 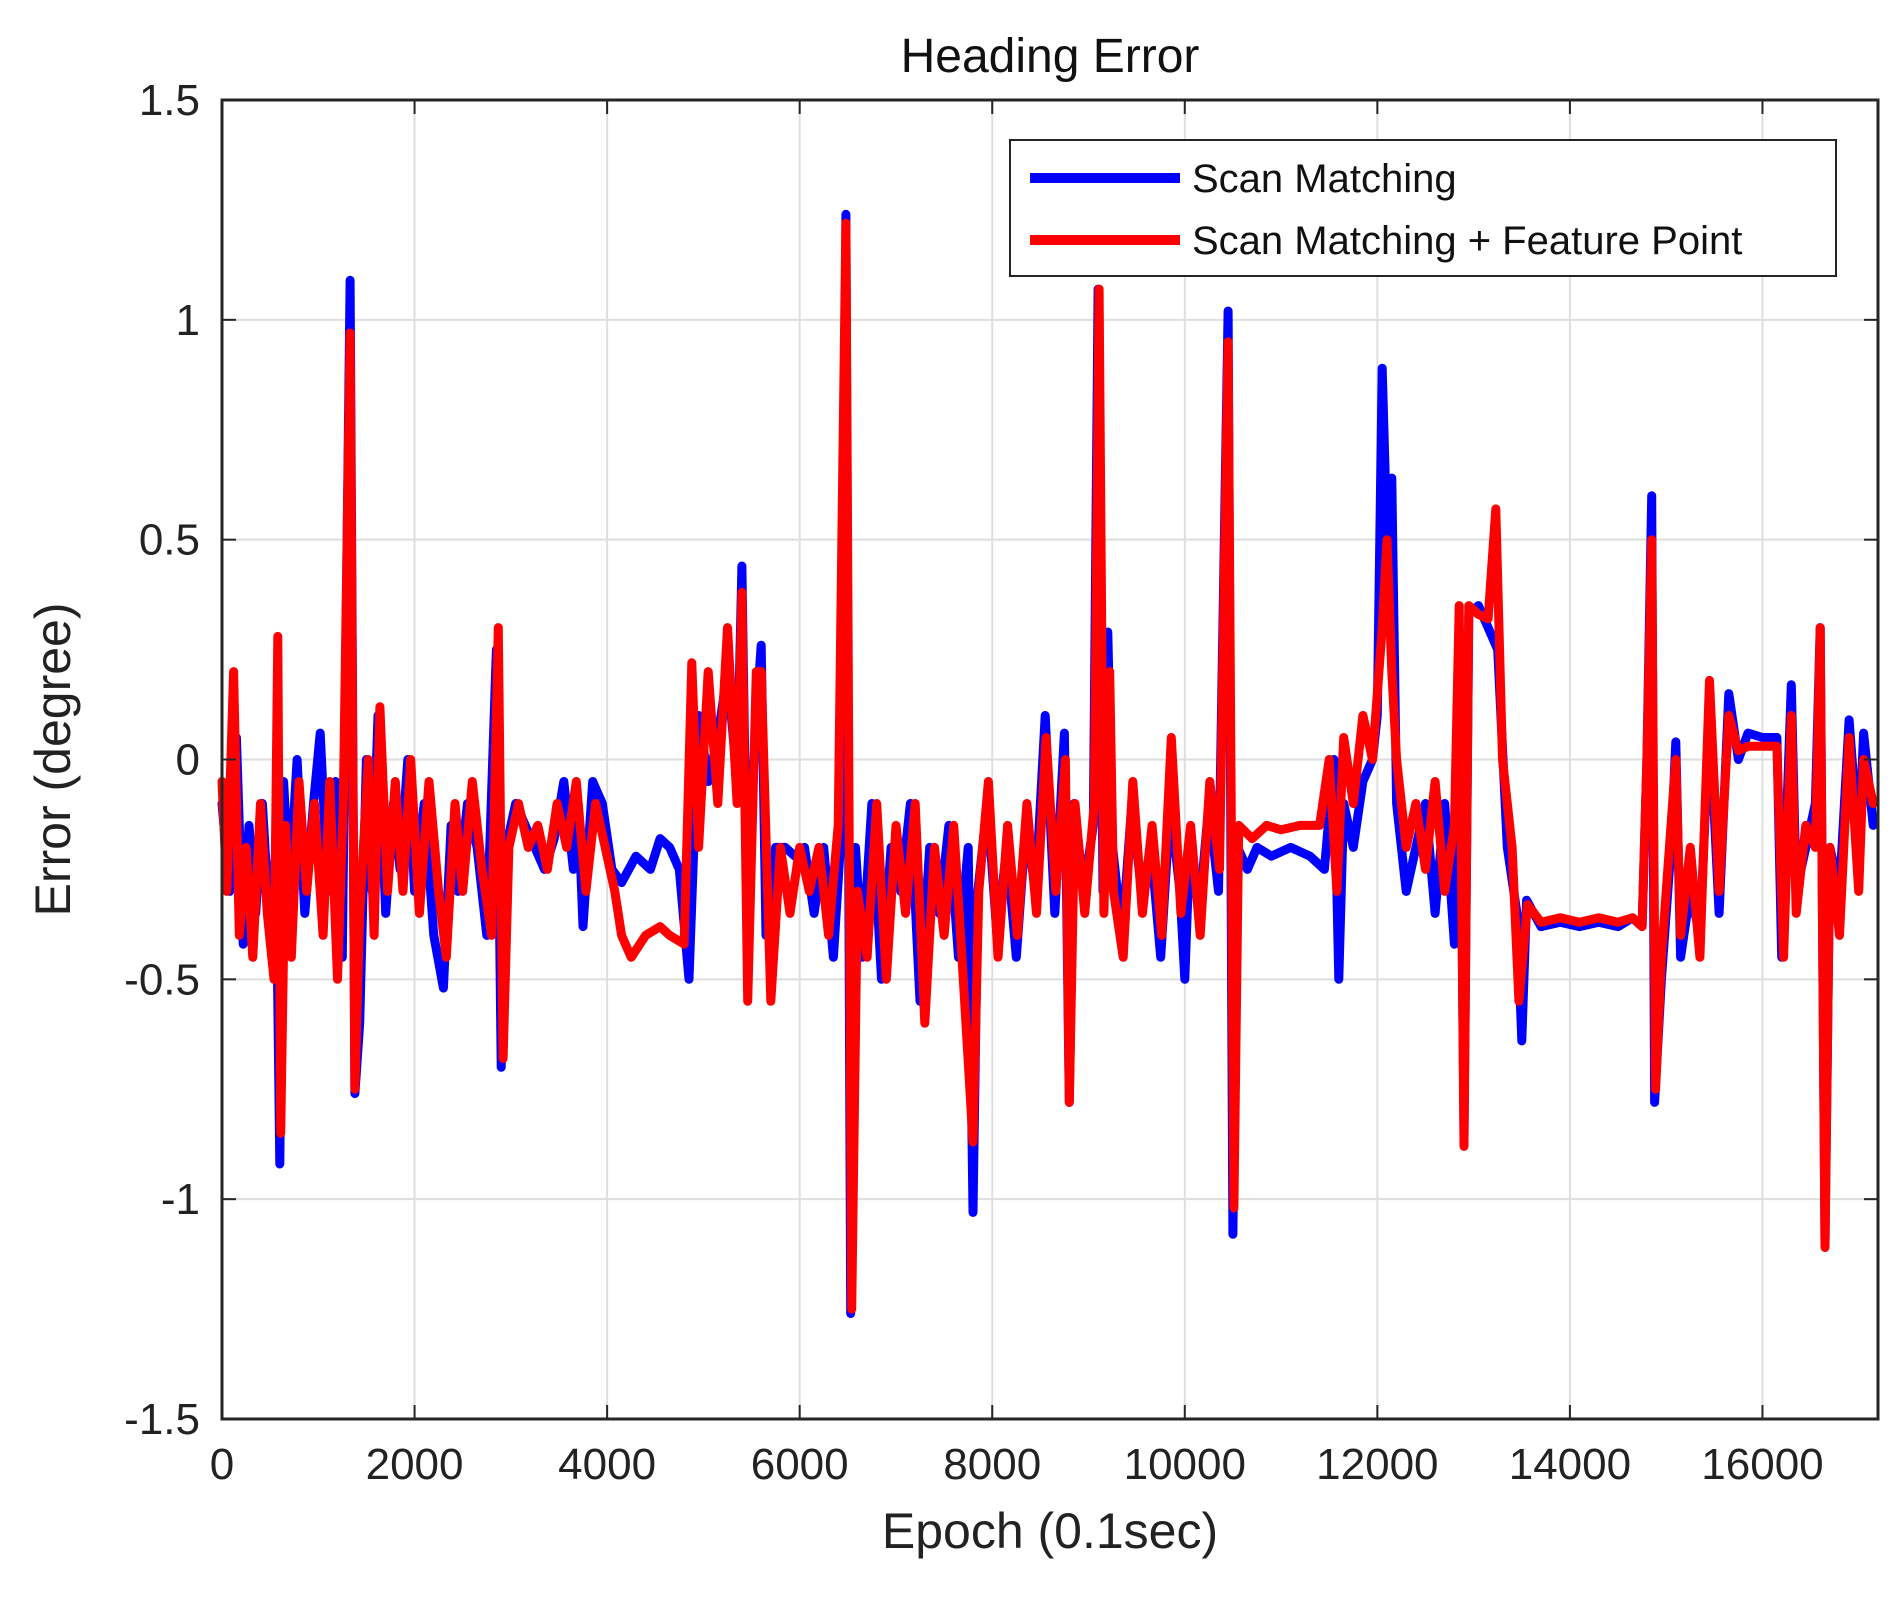 I want to click on x-tick-label: 14000, so click(x=1570, y=1464).